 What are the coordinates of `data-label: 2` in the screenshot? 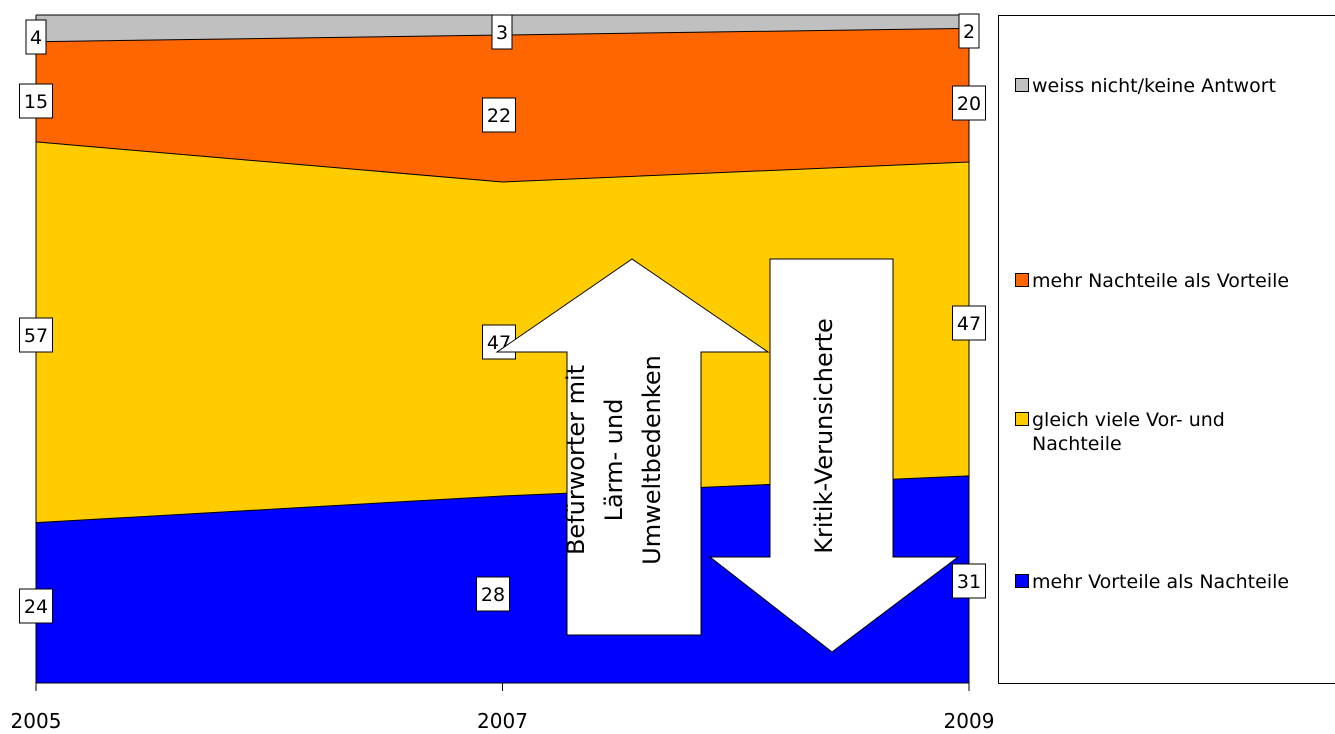 It's located at (969, 32).